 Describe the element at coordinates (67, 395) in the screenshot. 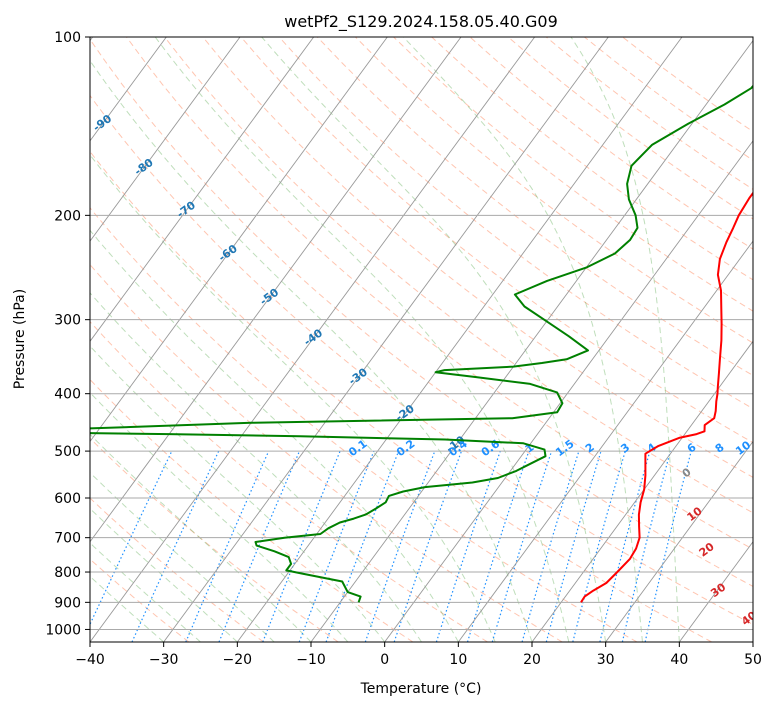

I see `y-tick-label: 400` at that location.